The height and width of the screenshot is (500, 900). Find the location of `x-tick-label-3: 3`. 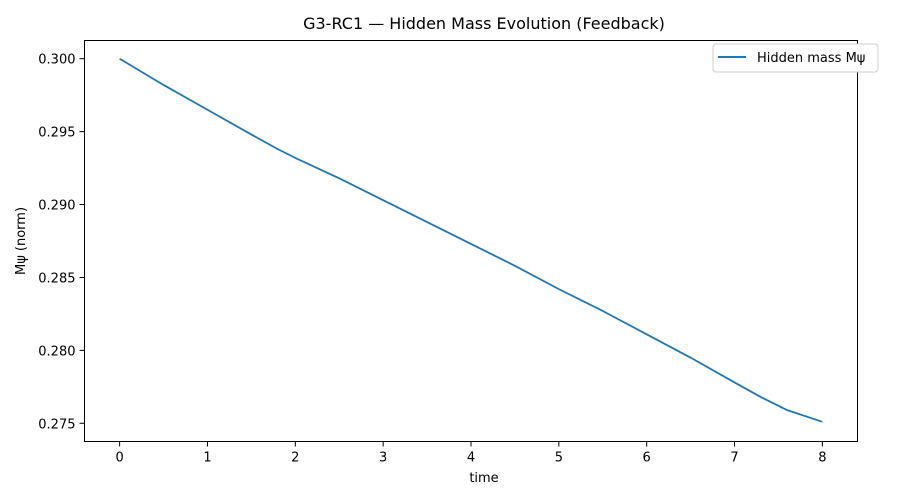

x-tick-label-3: 3 is located at coordinates (383, 458).